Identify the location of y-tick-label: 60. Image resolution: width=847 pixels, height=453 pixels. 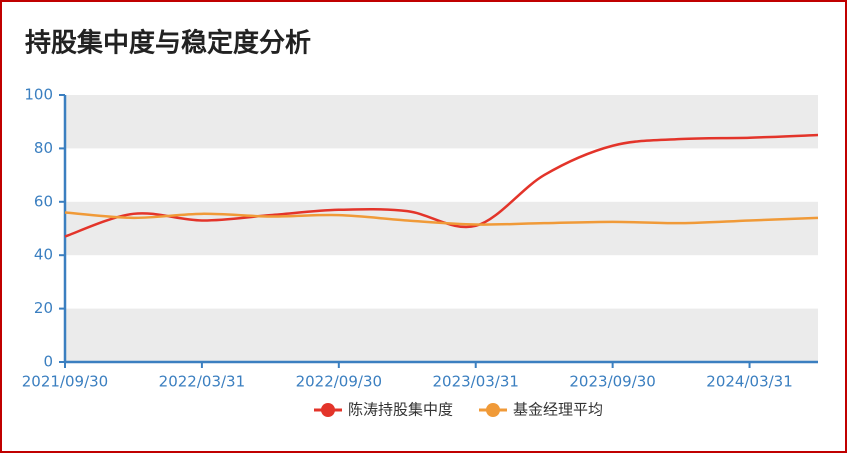
(43, 201).